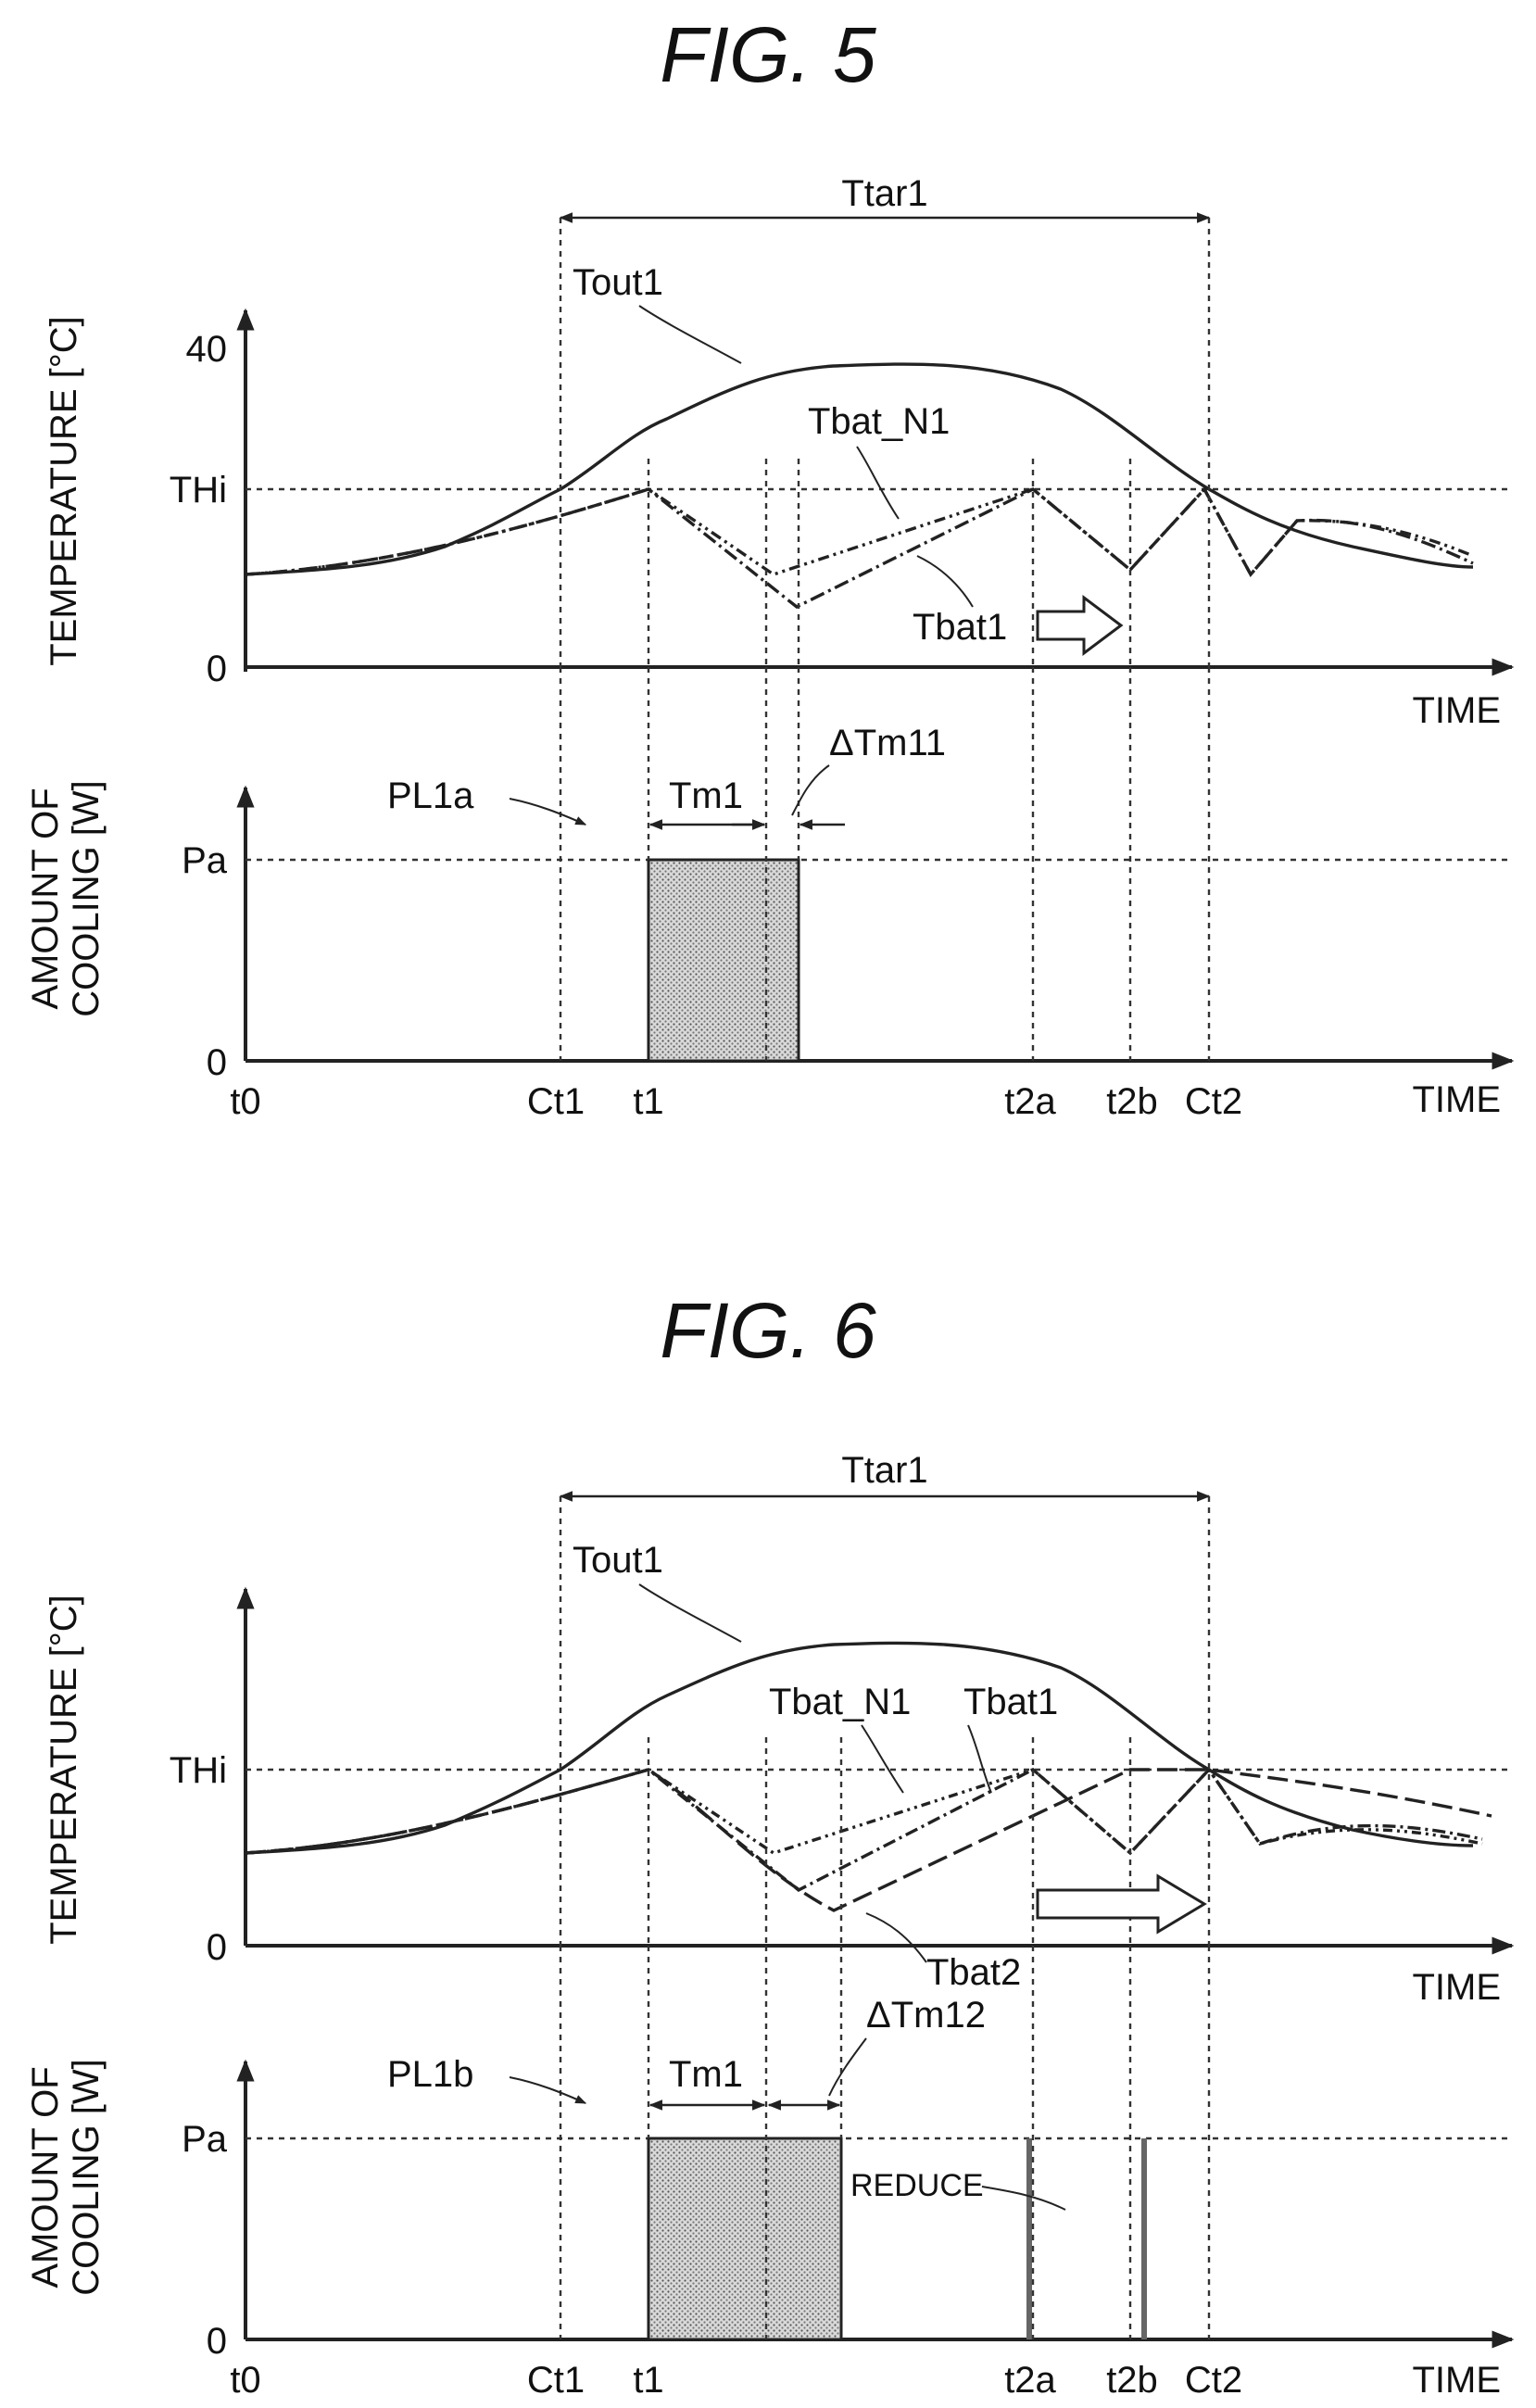  Describe the element at coordinates (896, 1937) in the screenshot. I see `tbat2-leader` at that location.